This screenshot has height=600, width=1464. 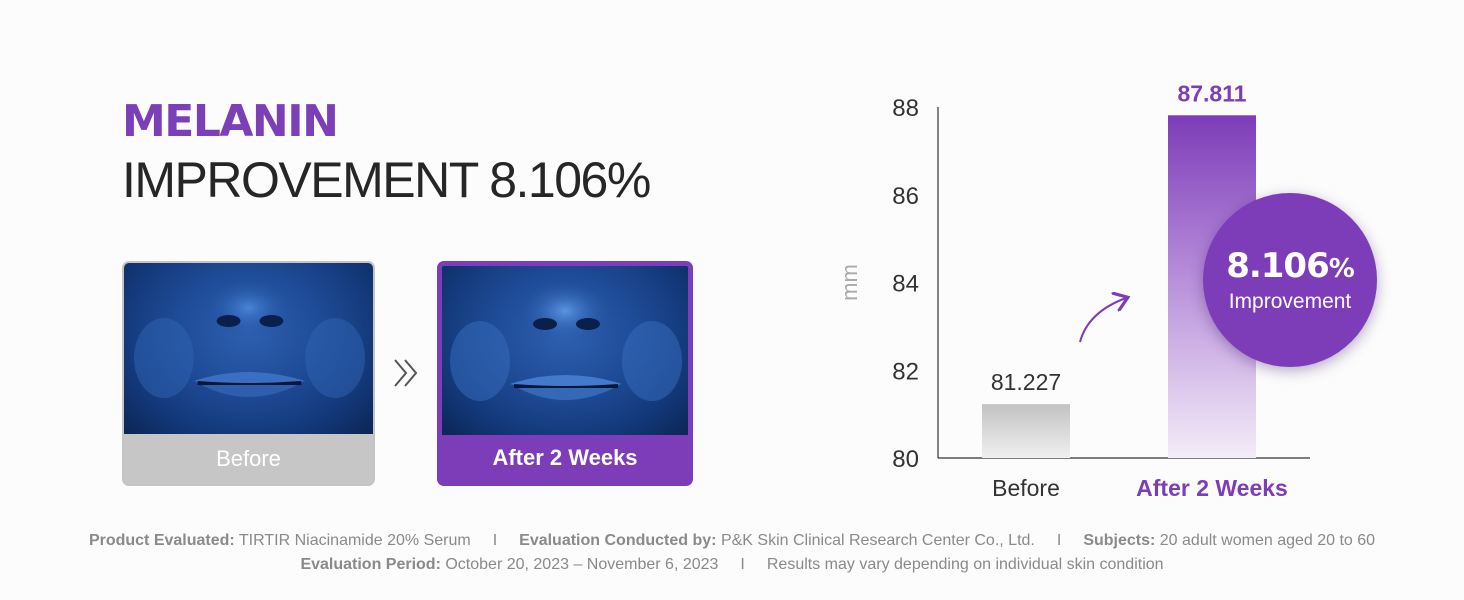 What do you see at coordinates (905, 371) in the screenshot?
I see `y-tick-label: 82` at bounding box center [905, 371].